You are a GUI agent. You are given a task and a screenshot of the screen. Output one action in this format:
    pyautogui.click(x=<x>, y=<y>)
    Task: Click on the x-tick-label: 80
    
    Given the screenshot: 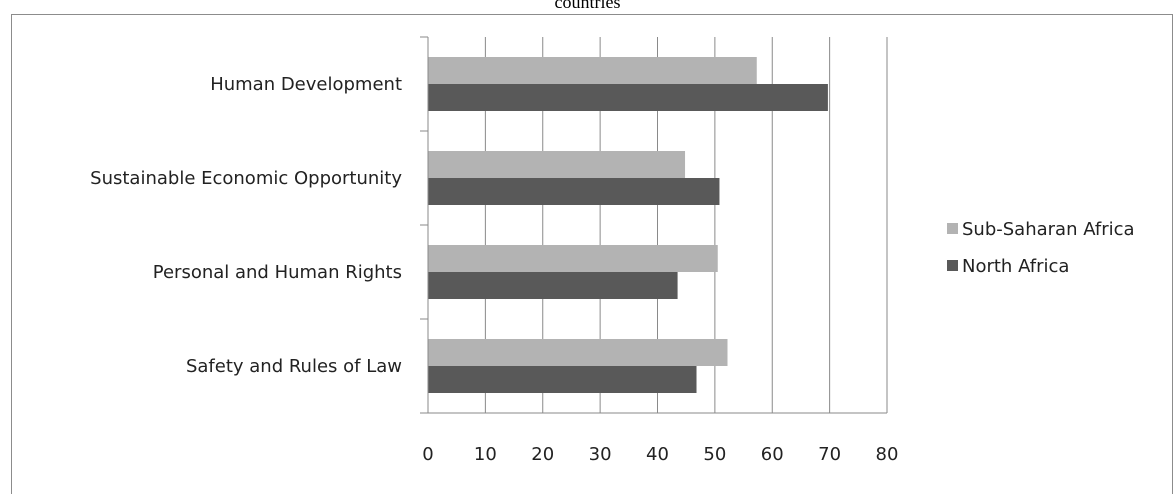 What is the action you would take?
    pyautogui.click(x=887, y=454)
    